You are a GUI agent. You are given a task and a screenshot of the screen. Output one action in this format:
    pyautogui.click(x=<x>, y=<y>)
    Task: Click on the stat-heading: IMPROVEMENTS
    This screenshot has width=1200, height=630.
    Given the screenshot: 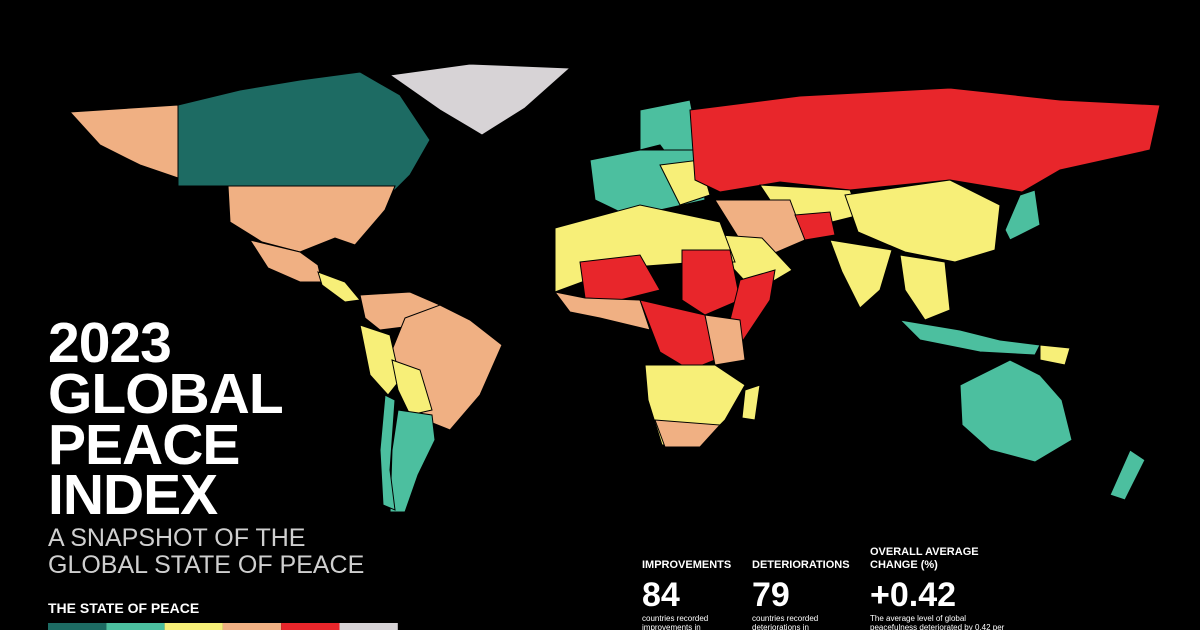 What is the action you would take?
    pyautogui.click(x=686, y=565)
    